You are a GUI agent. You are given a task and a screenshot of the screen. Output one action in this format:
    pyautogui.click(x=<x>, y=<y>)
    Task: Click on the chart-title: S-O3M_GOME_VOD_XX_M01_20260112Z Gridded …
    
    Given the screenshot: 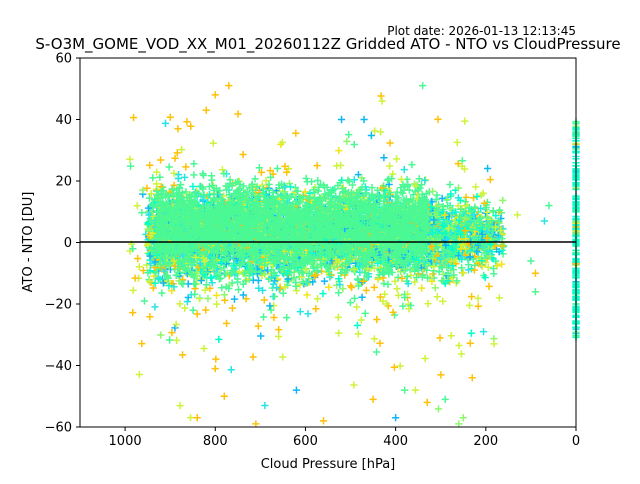 What is the action you would take?
    pyautogui.click(x=327, y=44)
    